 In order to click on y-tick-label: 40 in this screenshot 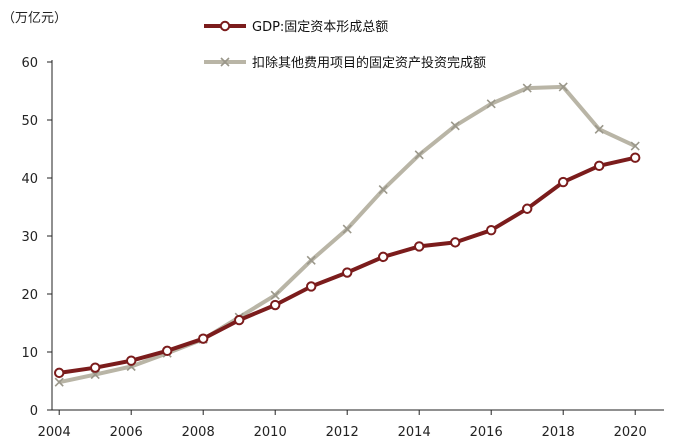, I will do `click(29, 179)`.